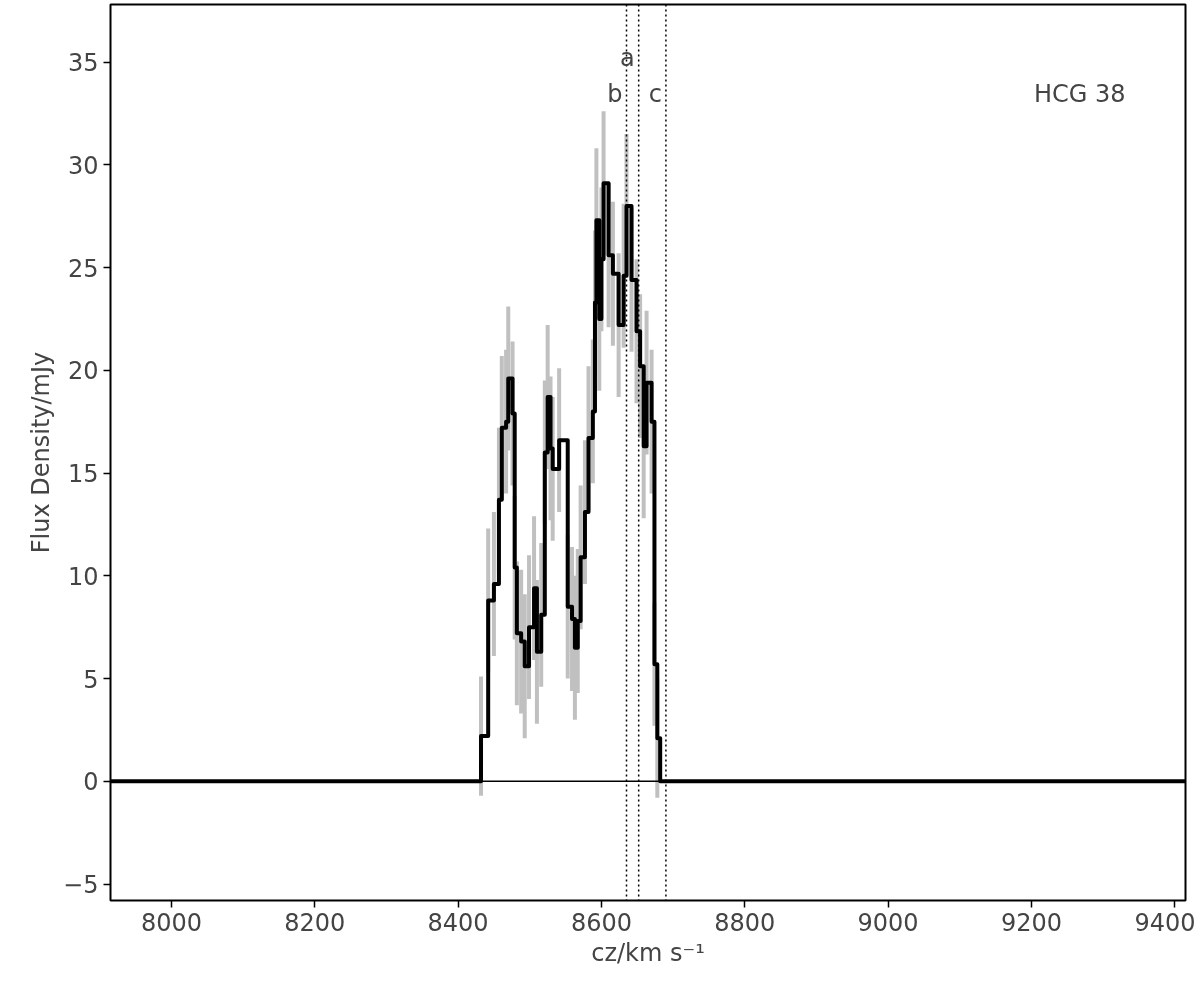  What do you see at coordinates (601, 922) in the screenshot?
I see `x-tick-label: 8600` at bounding box center [601, 922].